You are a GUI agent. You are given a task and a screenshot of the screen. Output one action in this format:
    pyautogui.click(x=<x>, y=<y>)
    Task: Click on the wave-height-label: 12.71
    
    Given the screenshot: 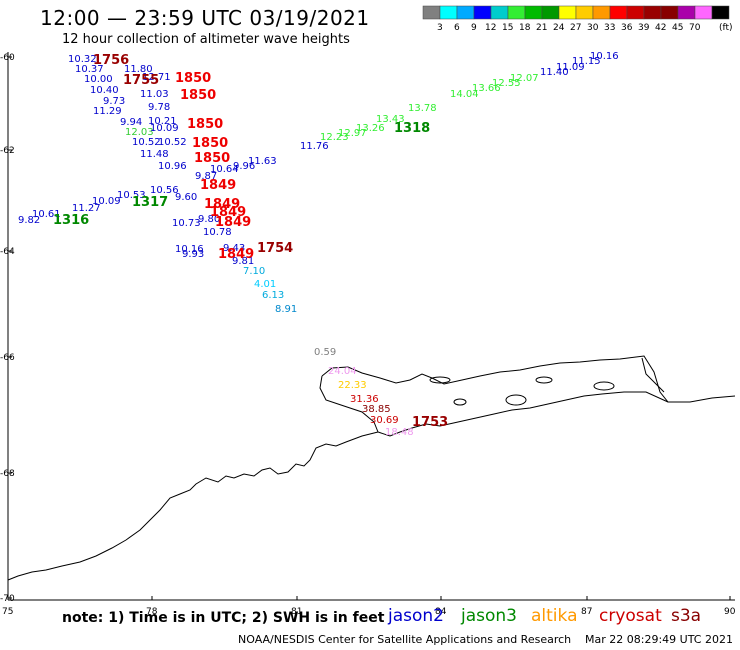 What is the action you would take?
    pyautogui.click(x=156, y=77)
    